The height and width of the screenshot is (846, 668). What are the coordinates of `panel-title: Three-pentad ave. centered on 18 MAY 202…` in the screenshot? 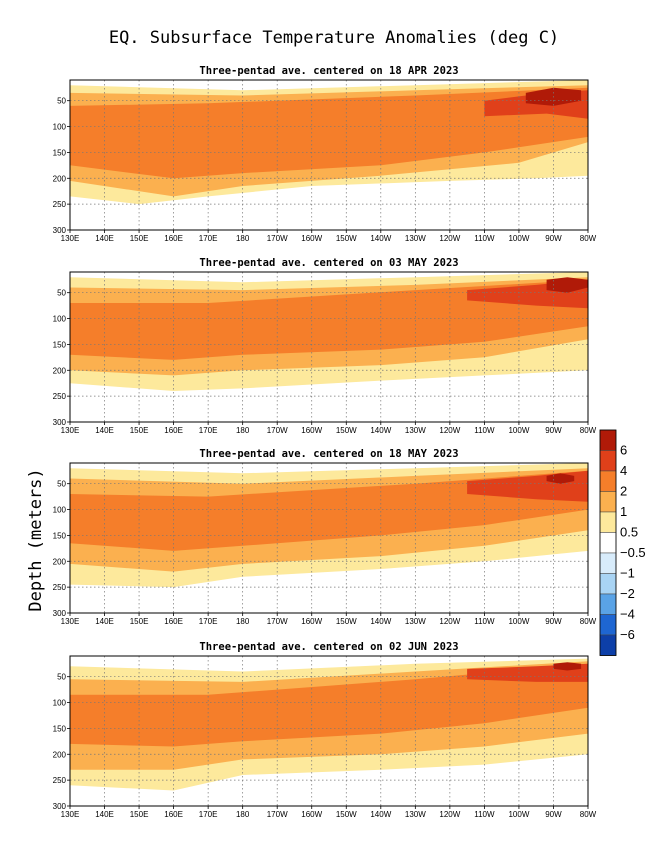 It's located at (328, 454).